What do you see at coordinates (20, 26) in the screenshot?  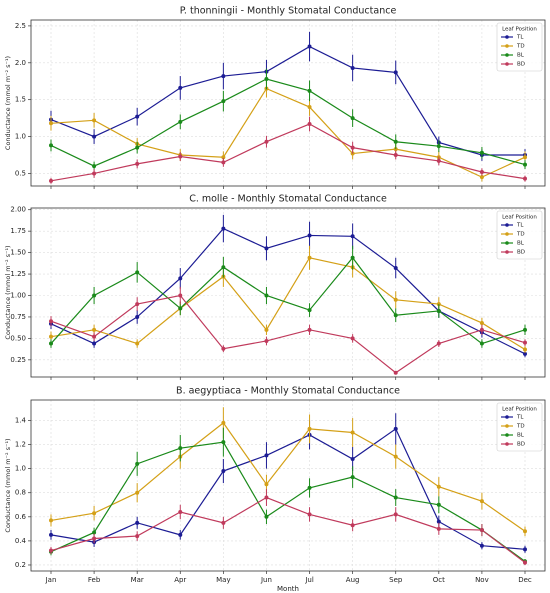 I see `y-tick-label: 2.5` at bounding box center [20, 26].